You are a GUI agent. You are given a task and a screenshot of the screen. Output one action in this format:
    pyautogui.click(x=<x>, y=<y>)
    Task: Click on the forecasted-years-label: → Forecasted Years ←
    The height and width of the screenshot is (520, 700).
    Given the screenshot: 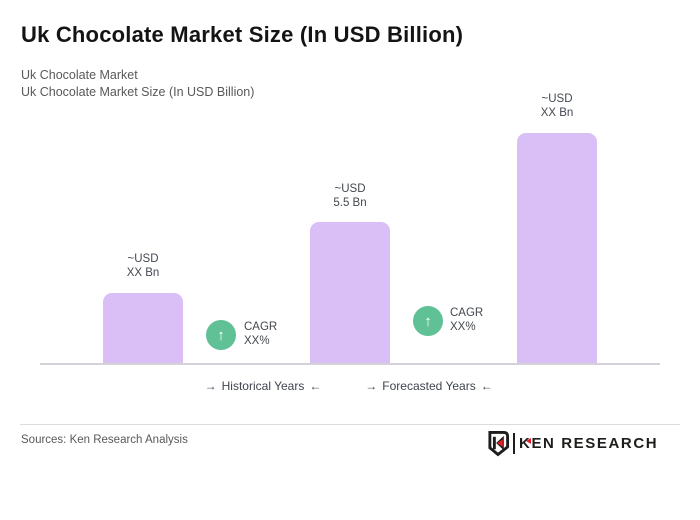 What is the action you would take?
    pyautogui.click(x=429, y=386)
    